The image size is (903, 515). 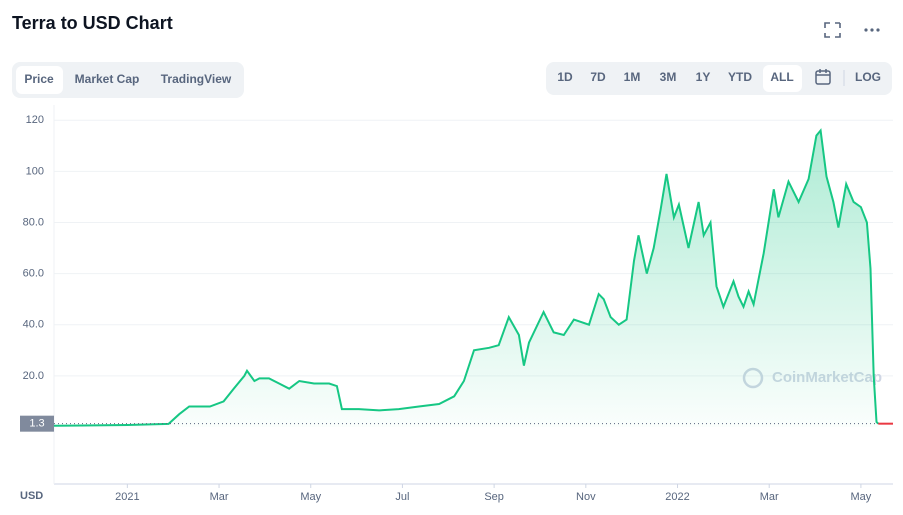 I want to click on tabs-box, so click(x=128, y=80).